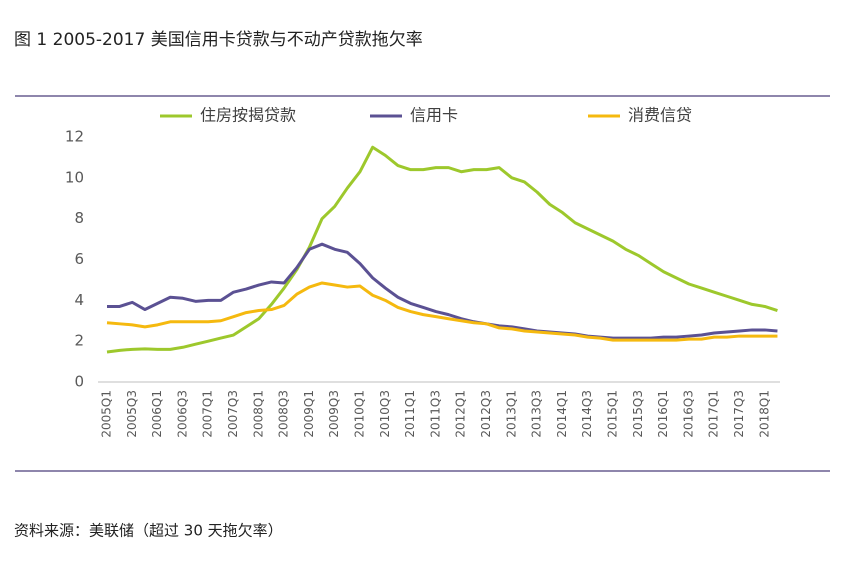 This screenshot has width=845, height=562. What do you see at coordinates (714, 414) in the screenshot?
I see `x-tick-label: 2017Q1` at bounding box center [714, 414].